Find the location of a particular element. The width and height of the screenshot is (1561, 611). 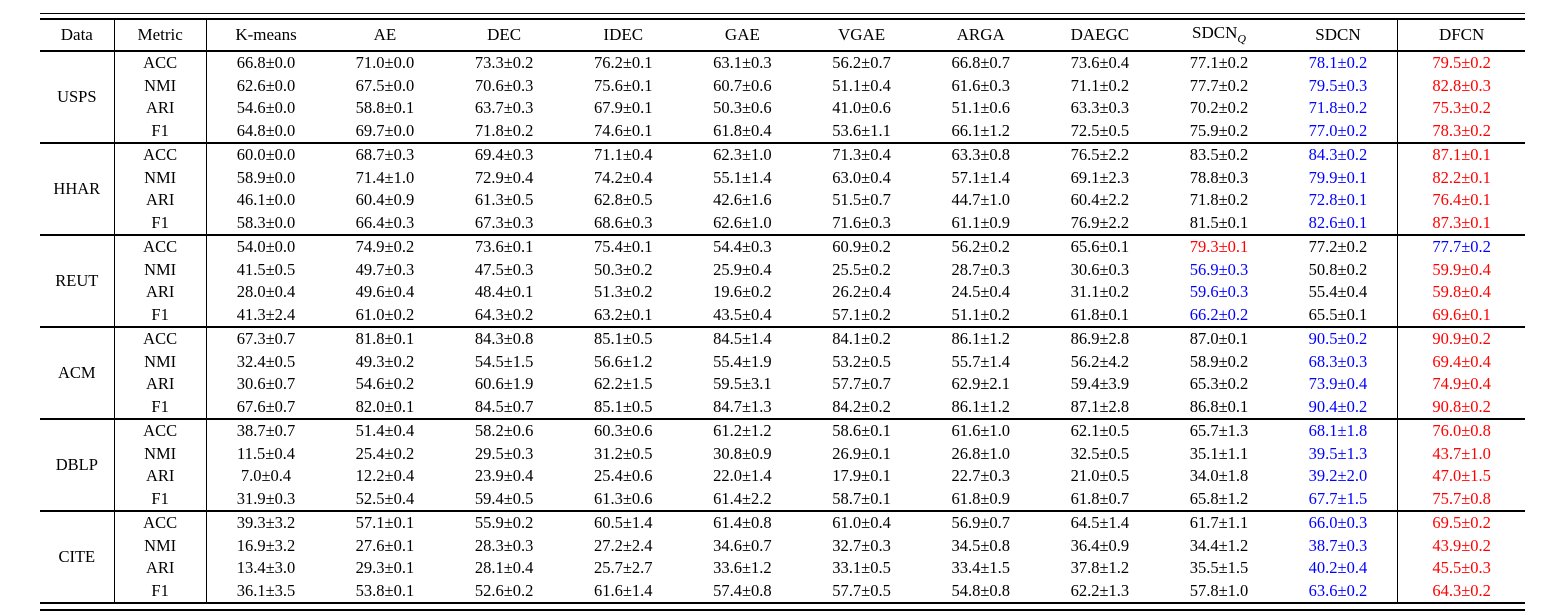

cell-reut-acc-ae: 74.9±0.2 is located at coordinates (385, 247).